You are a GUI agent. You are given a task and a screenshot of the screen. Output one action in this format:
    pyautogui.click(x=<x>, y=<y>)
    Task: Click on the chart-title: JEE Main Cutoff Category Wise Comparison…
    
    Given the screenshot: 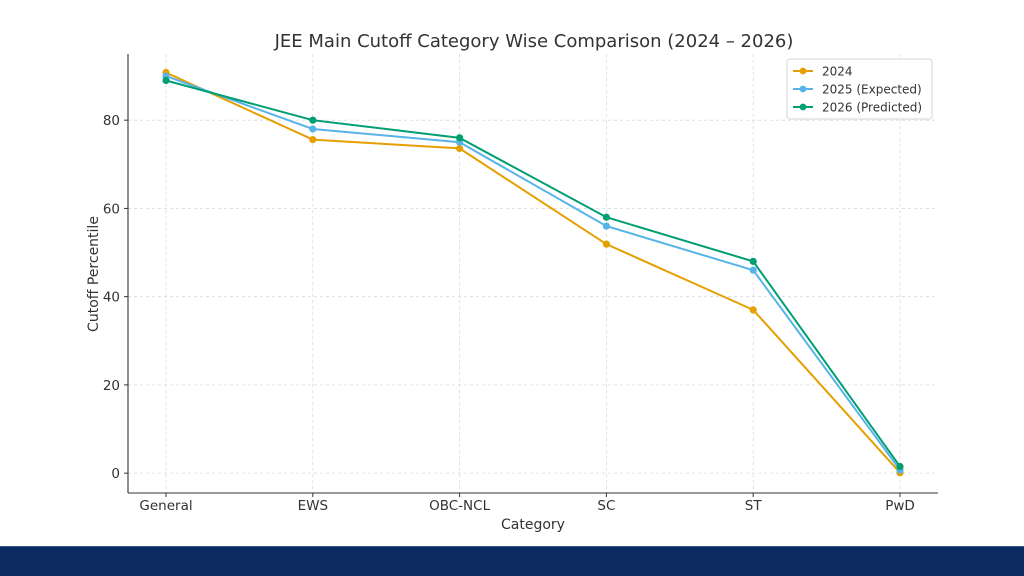 What is the action you would take?
    pyautogui.click(x=534, y=41)
    